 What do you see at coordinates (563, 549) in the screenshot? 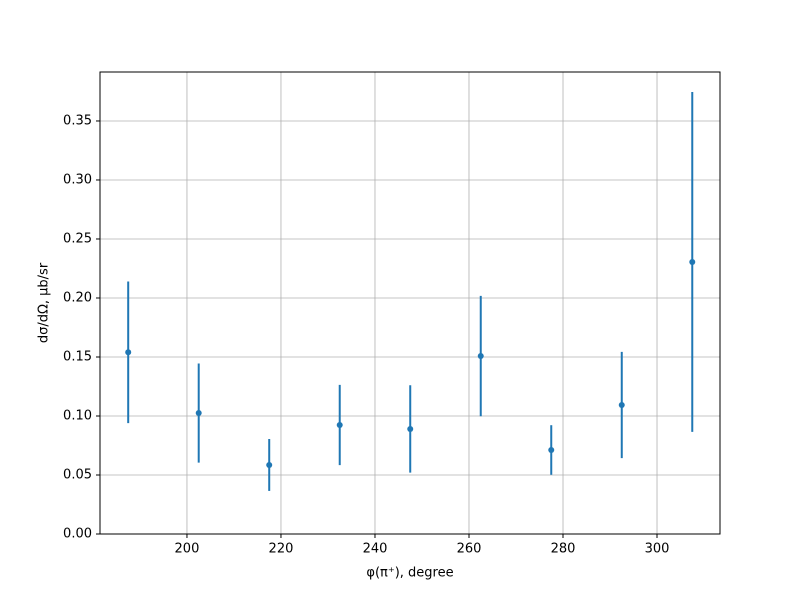
I see `x-tick-label: 280` at bounding box center [563, 549].